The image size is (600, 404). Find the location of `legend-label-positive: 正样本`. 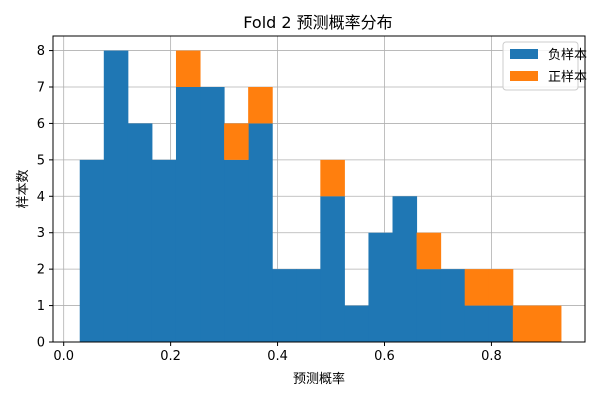

legend-label-positive: 正样本 is located at coordinates (567, 77).